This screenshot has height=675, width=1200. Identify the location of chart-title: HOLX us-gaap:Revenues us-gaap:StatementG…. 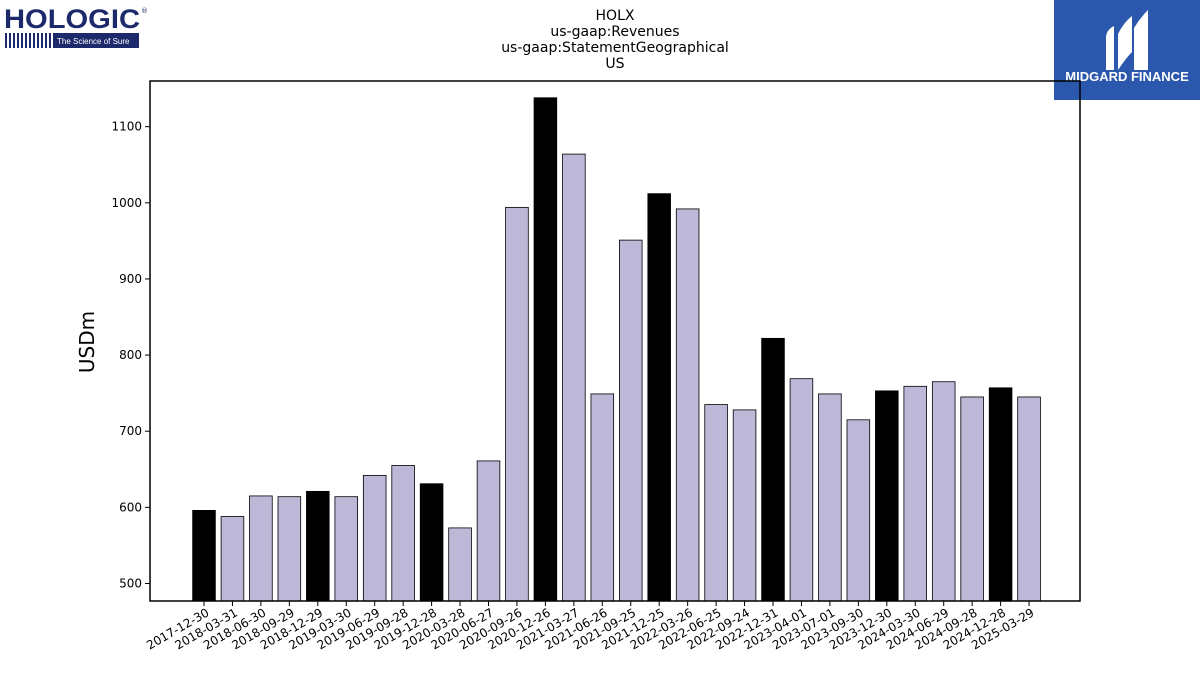
(615, 40).